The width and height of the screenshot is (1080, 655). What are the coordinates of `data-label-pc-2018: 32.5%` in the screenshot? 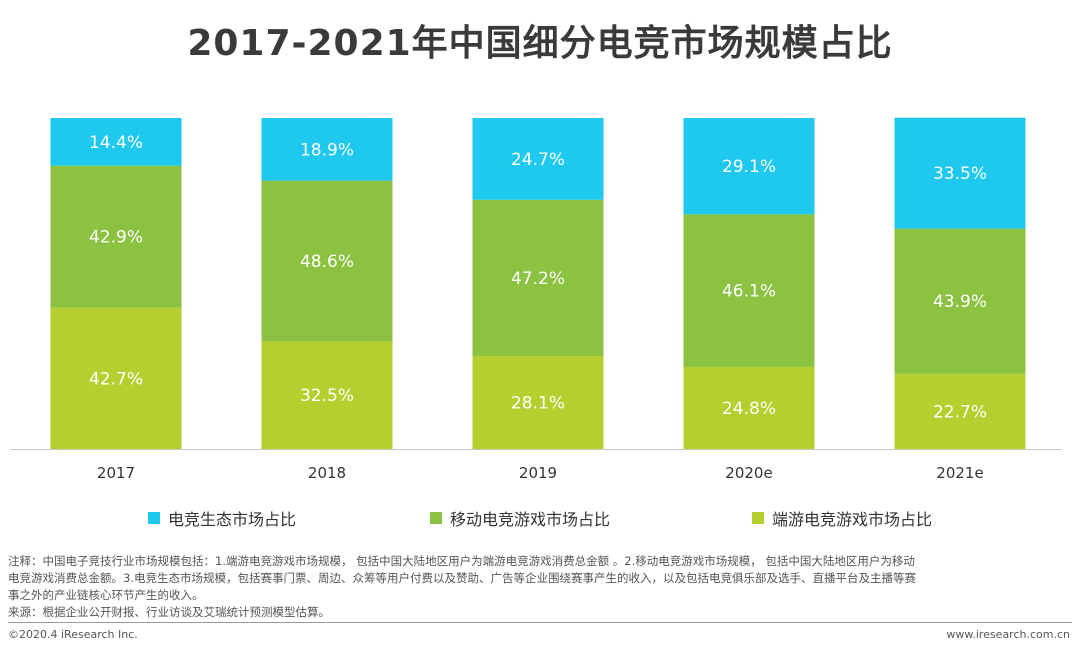 It's located at (327, 396).